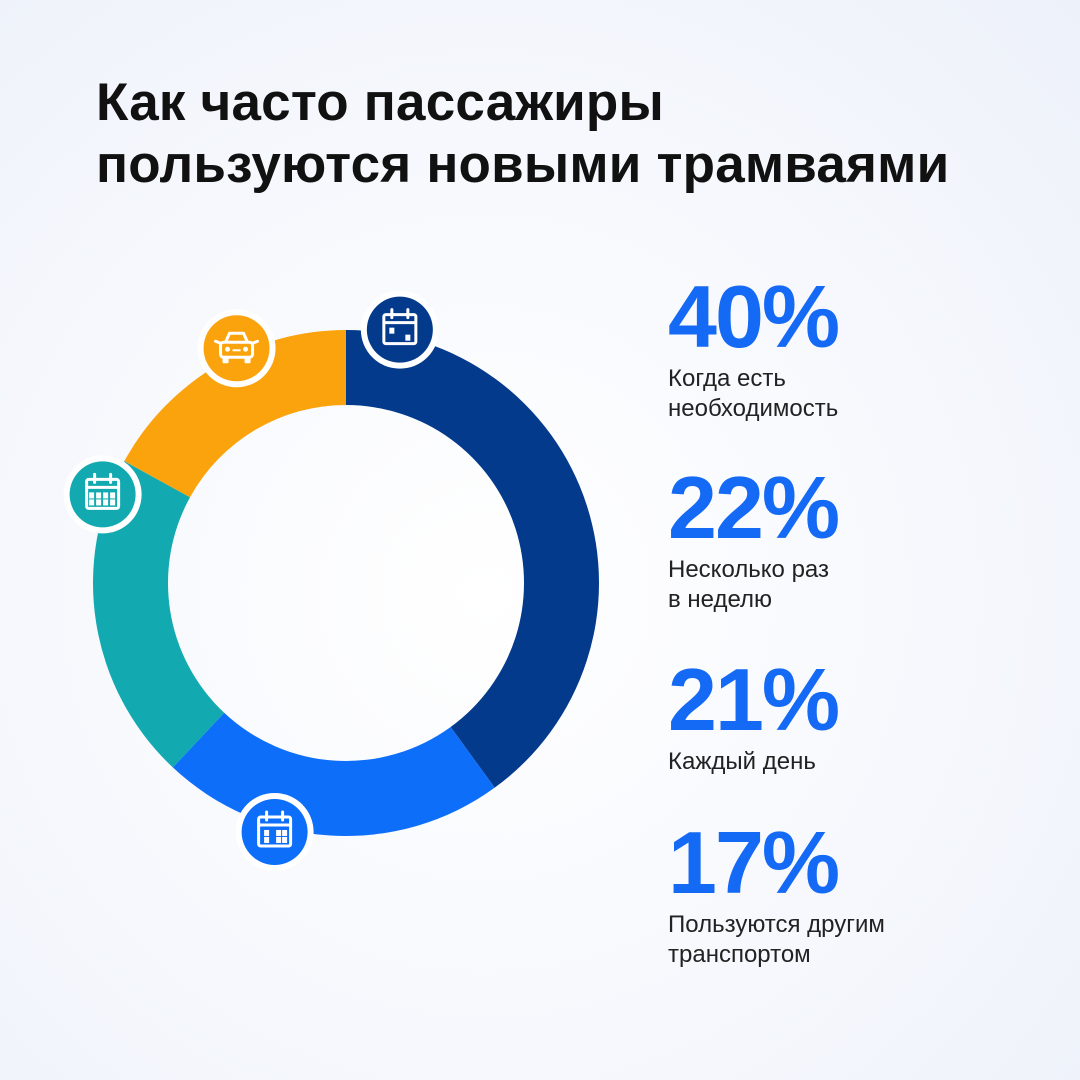 This screenshot has width=1080, height=1080. Describe the element at coordinates (102, 494) in the screenshot. I see `calendar-daily-icon` at that location.